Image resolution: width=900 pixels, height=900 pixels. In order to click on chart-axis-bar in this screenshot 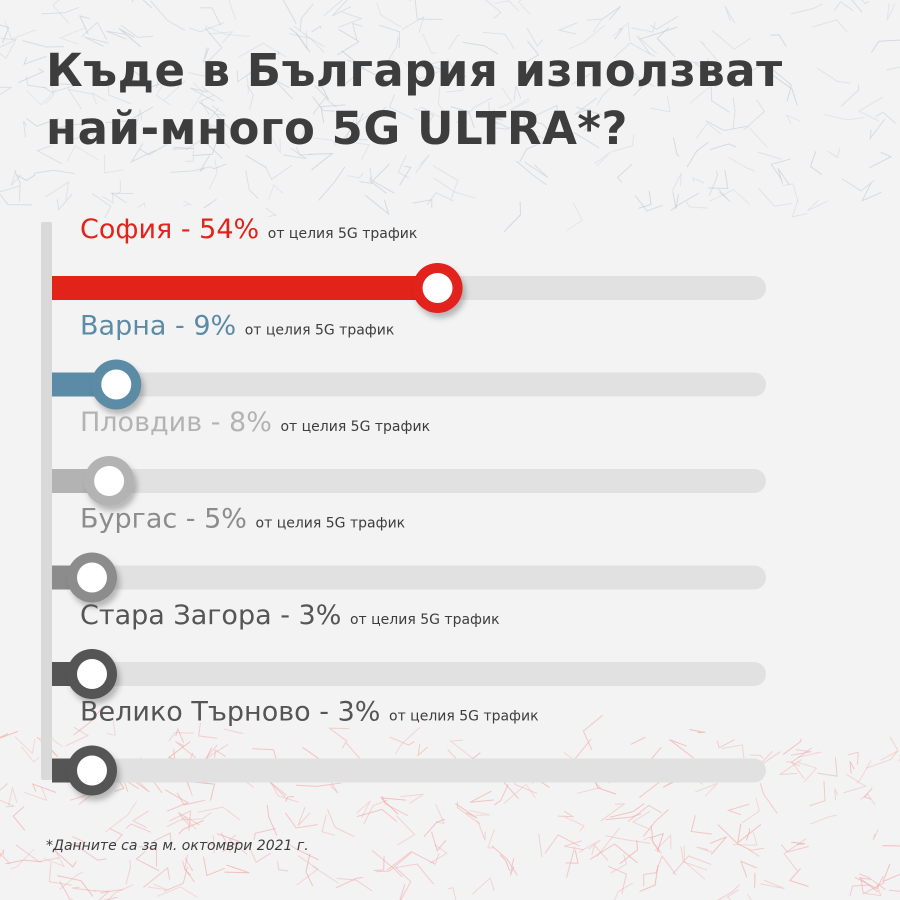, I will do `click(46, 501)`.